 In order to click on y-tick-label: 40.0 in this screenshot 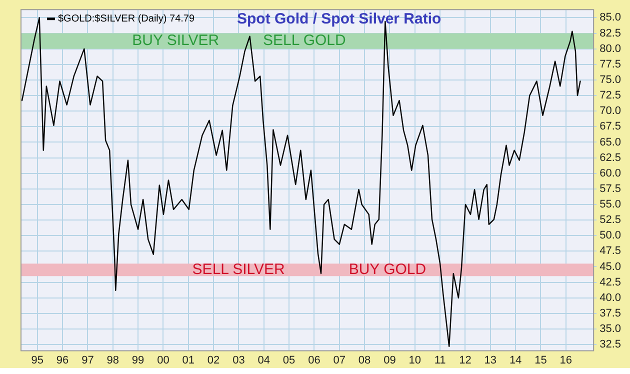, I will do `click(611, 298)`.